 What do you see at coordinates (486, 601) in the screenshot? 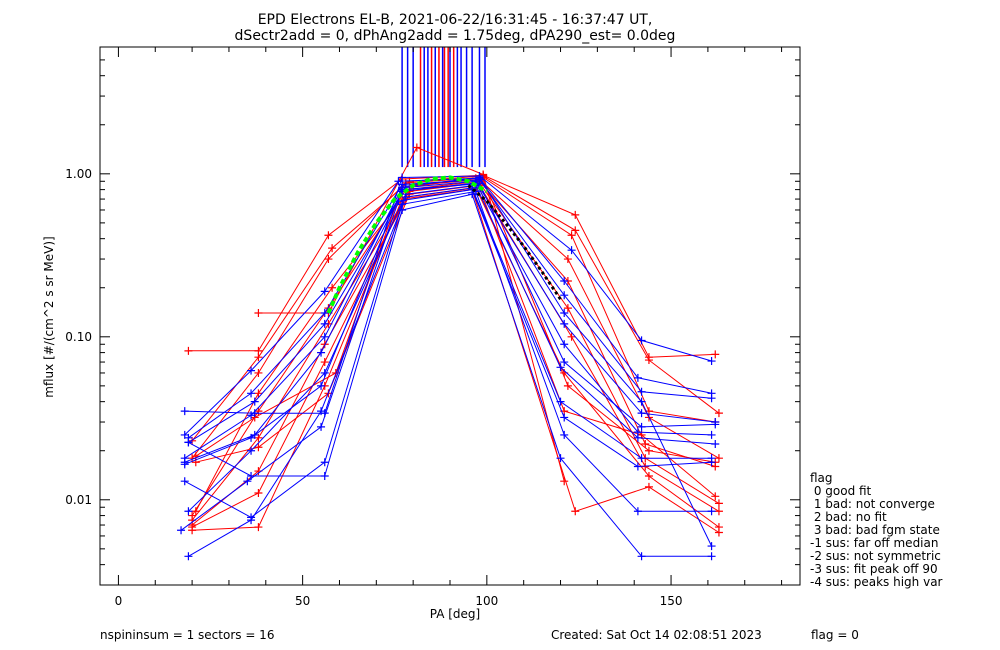
I see `x-tick-label: 100` at bounding box center [486, 601].